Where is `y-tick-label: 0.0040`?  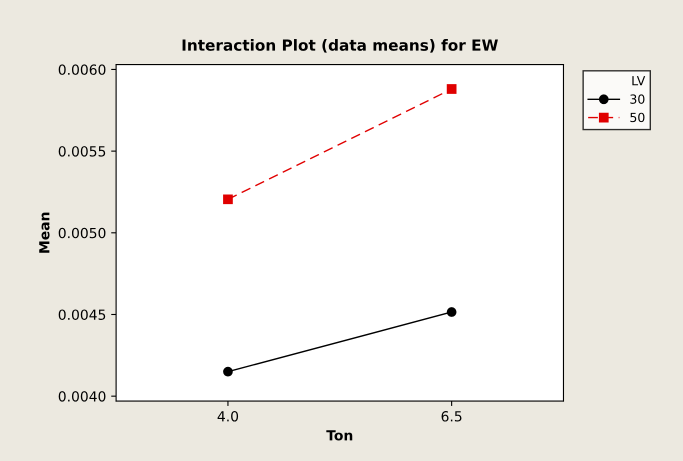 y-tick-label: 0.0040 is located at coordinates (82, 396).